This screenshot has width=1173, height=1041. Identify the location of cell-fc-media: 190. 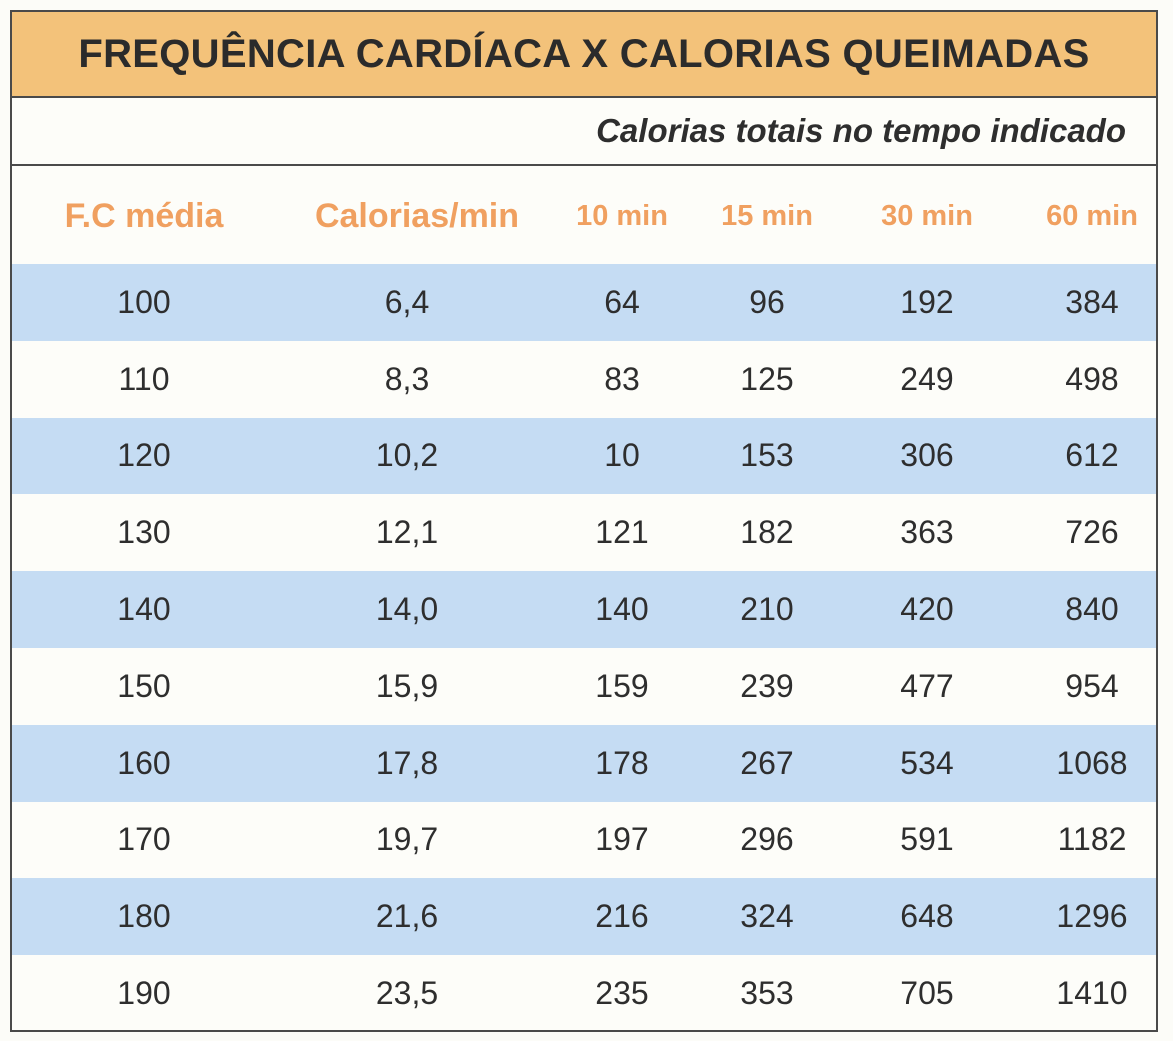
(144, 993).